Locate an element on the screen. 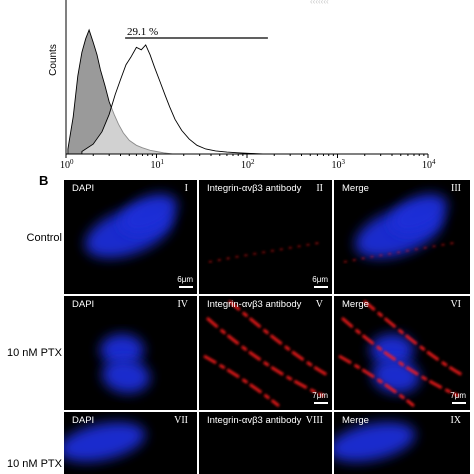  x-tick-label: 10¹ is located at coordinates (158, 164).